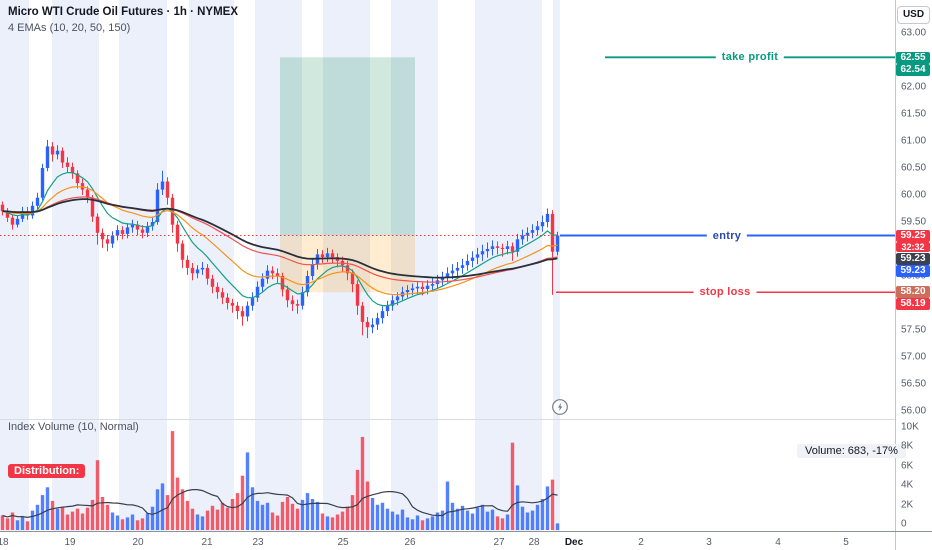 This screenshot has height=550, width=932. What do you see at coordinates (641, 542) in the screenshot?
I see `time-tick-label: 2` at bounding box center [641, 542].